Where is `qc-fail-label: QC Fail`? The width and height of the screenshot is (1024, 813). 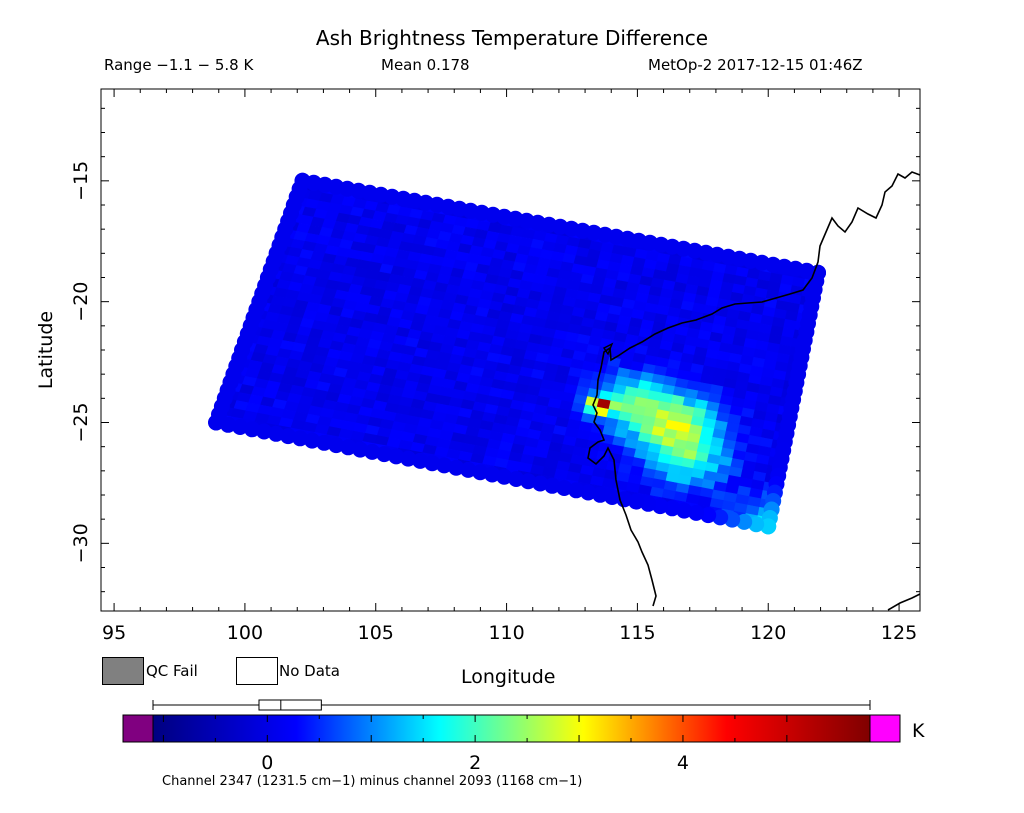
qc-fail-label: QC Fail is located at coordinates (172, 671).